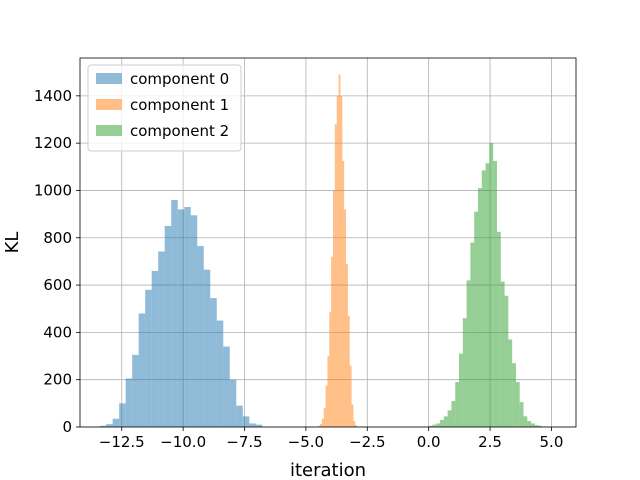 Image resolution: width=640 pixels, height=480 pixels. What do you see at coordinates (552, 442) in the screenshot?
I see `x-tick-label: 5.0` at bounding box center [552, 442].